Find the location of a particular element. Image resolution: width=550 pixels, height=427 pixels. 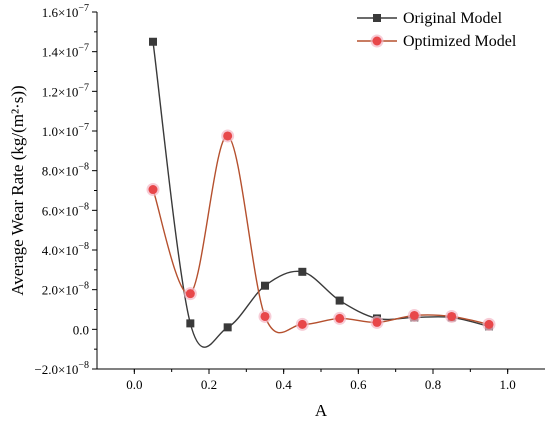

x-tick-label: 1.0 is located at coordinates (508, 384).